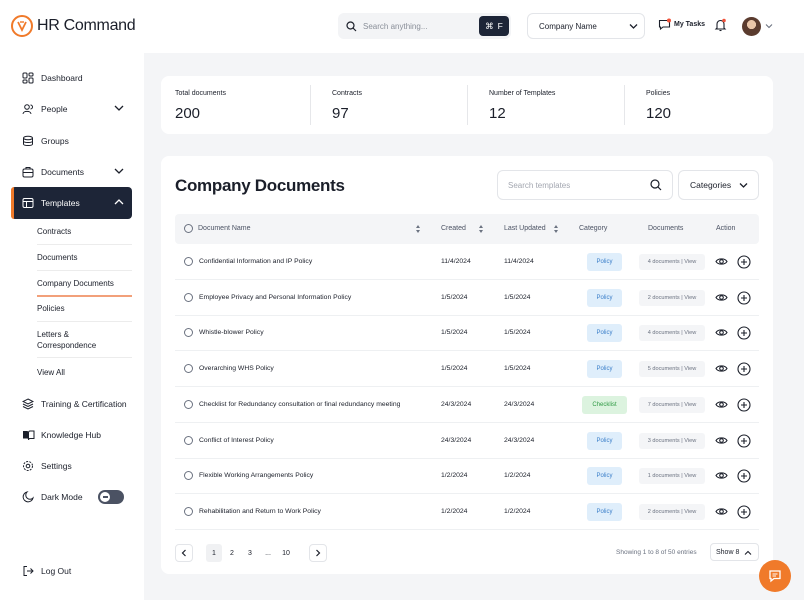 The height and width of the screenshot is (600, 804). What do you see at coordinates (672, 476) in the screenshot?
I see `documents-count-link: 1 documents | View` at bounding box center [672, 476].